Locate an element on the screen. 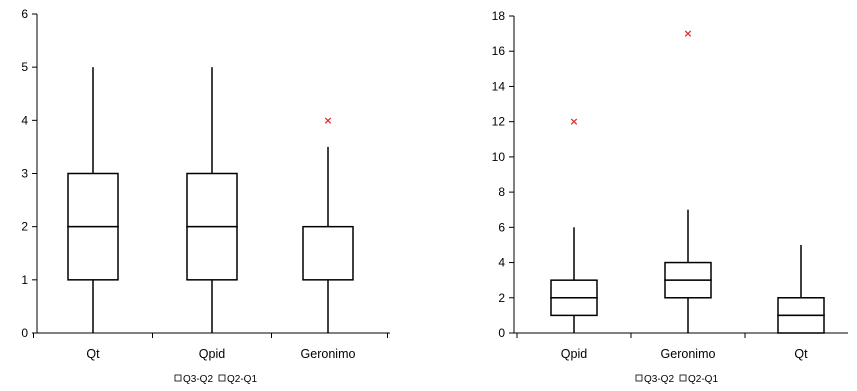 The image size is (857, 391). y-tick-label: 10 is located at coordinates (499, 157).